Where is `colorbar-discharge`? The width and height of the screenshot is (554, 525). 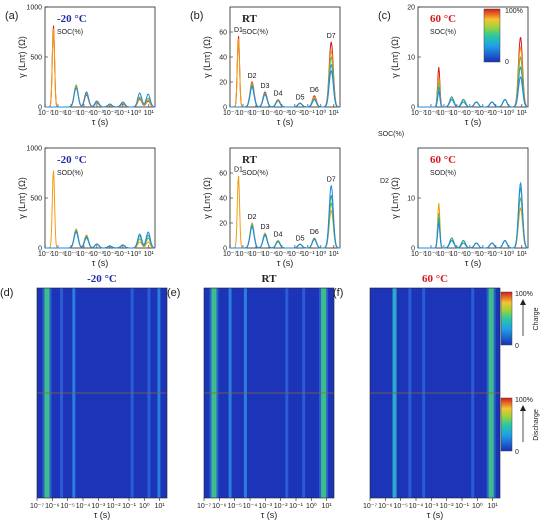
colorbar-discharge is located at coordinates (506, 424).